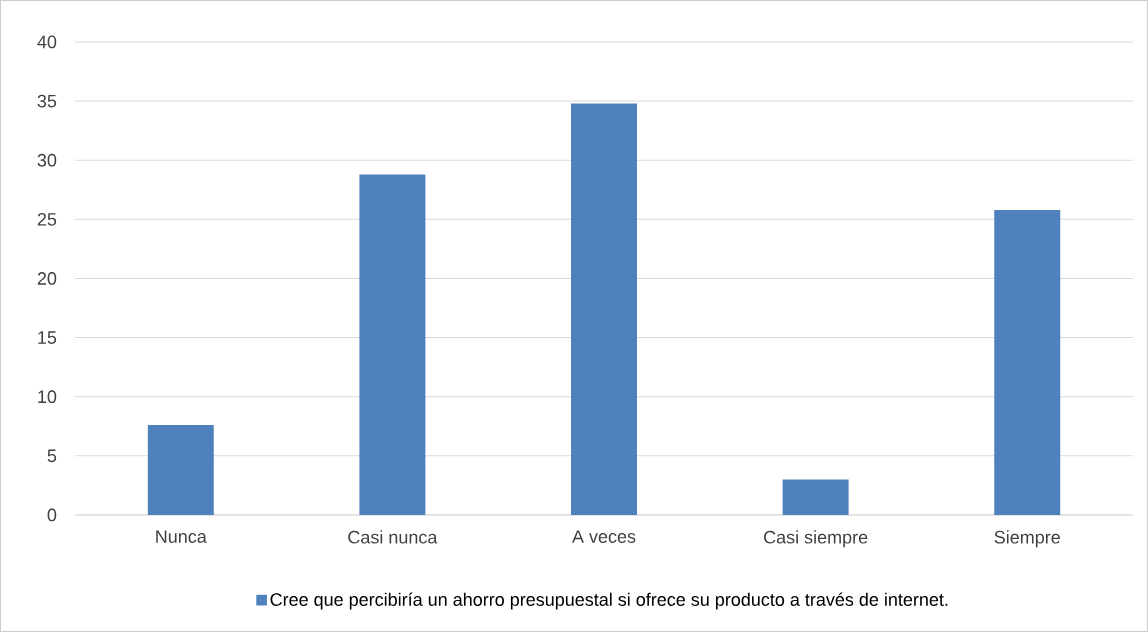 This screenshot has height=632, width=1148. What do you see at coordinates (47, 337) in the screenshot?
I see `y-tick-label: 15` at bounding box center [47, 337].